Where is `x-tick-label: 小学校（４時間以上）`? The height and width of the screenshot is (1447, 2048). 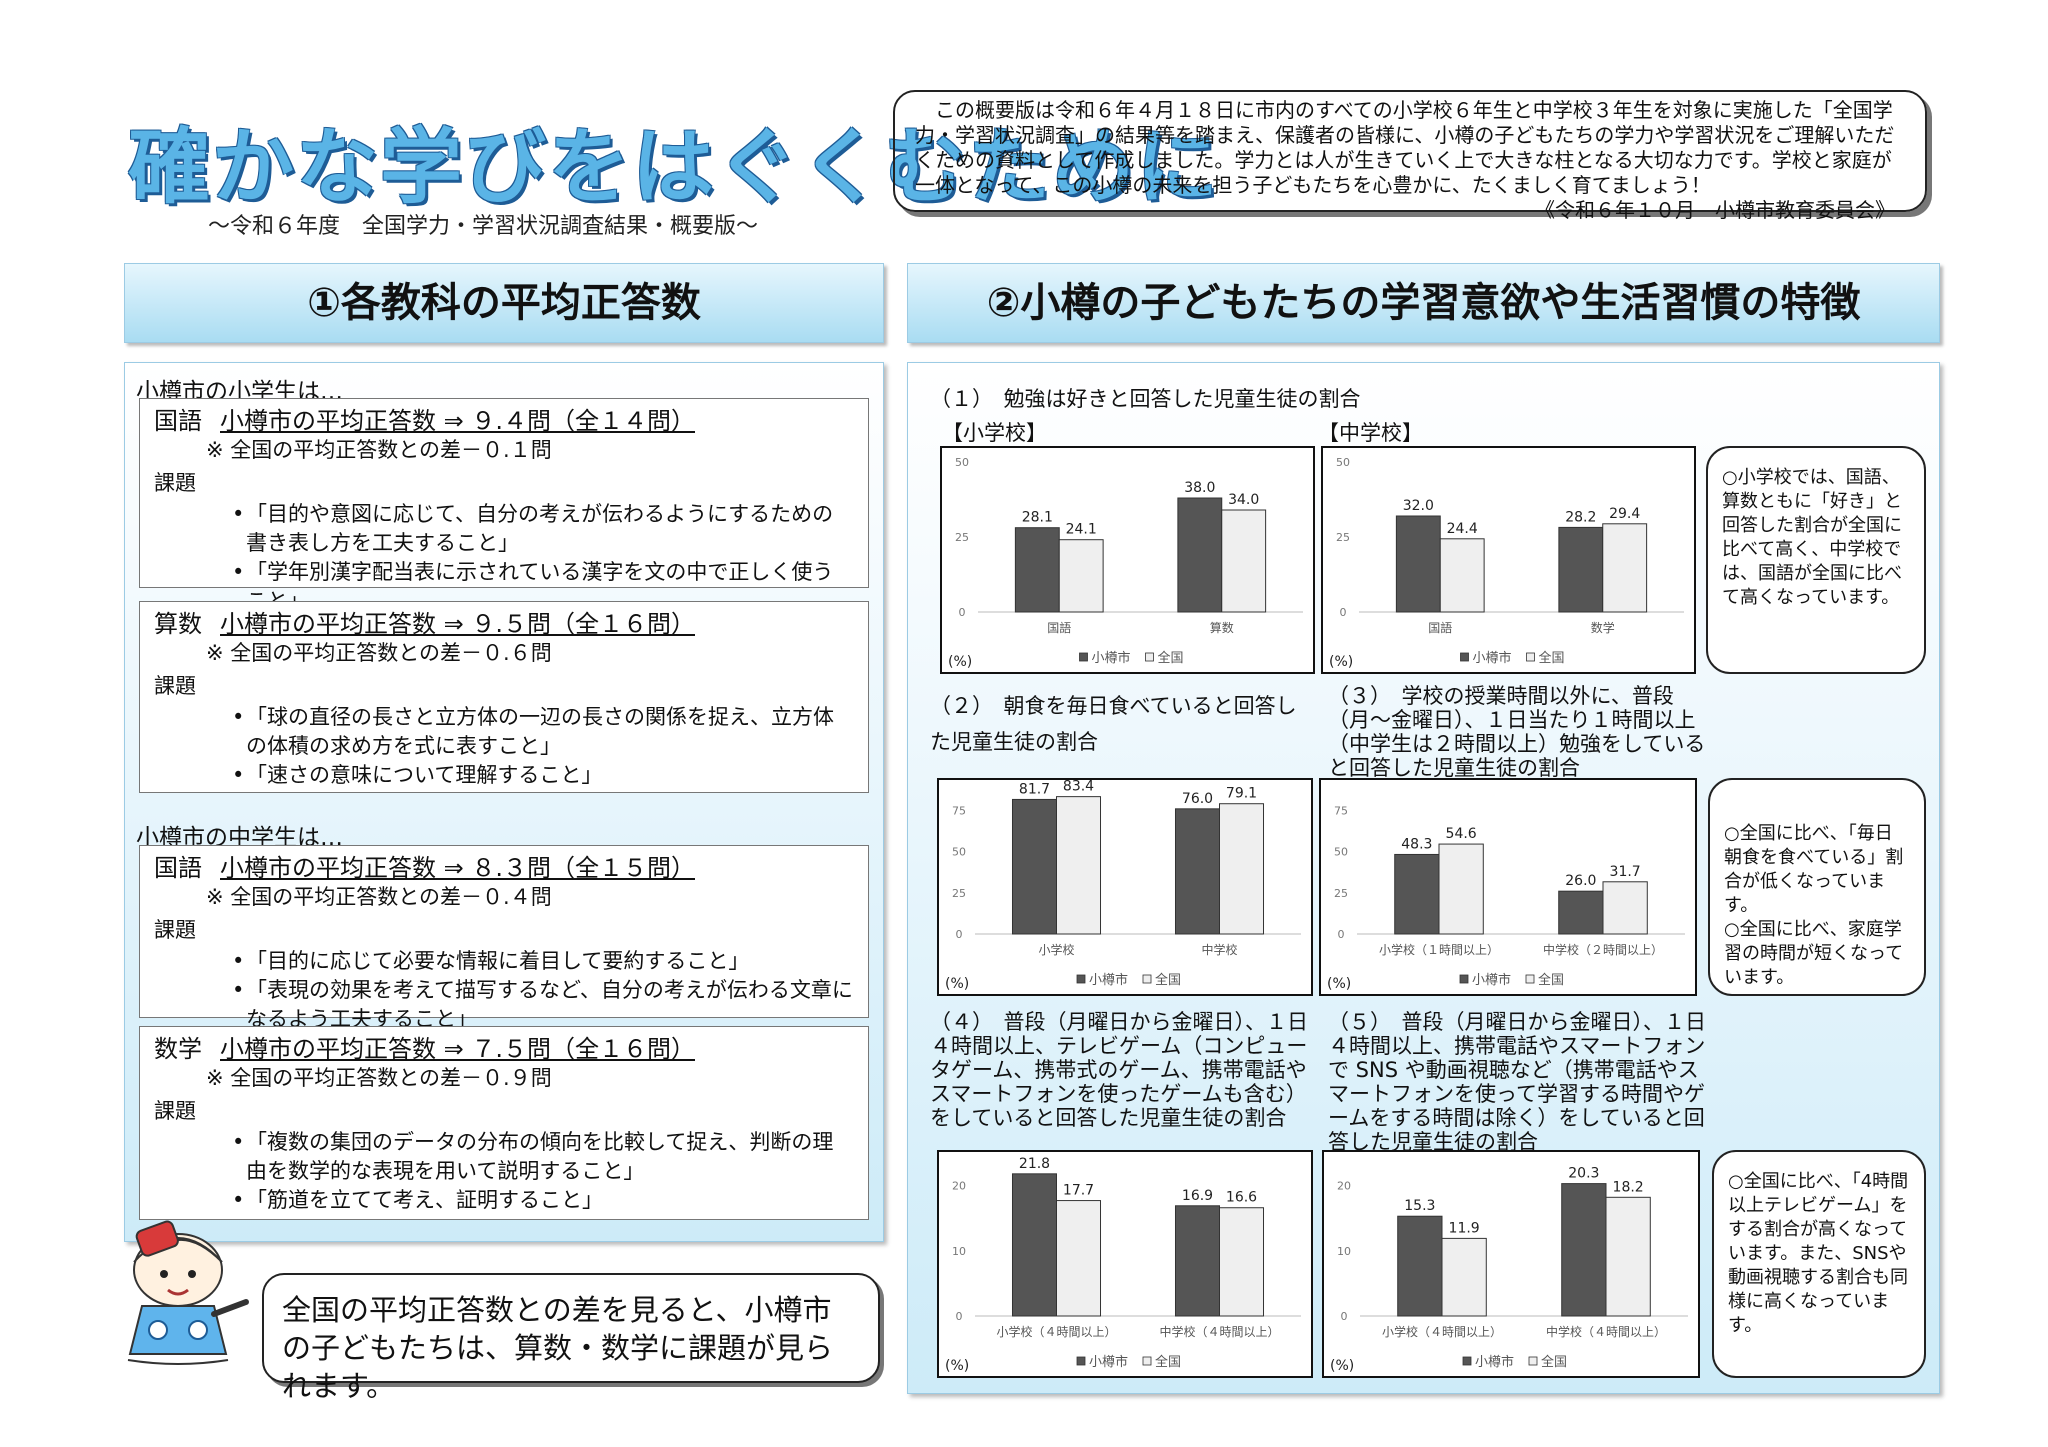 x-tick-label: 小学校（４時間以上） is located at coordinates (1442, 1331).